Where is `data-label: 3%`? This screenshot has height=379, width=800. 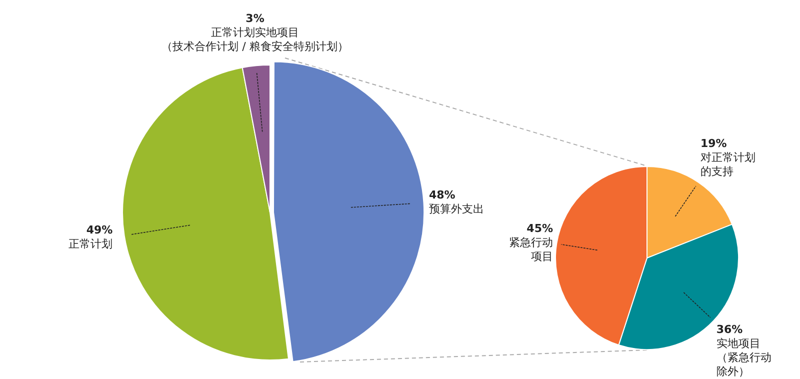
data-label: 3% is located at coordinates (255, 18).